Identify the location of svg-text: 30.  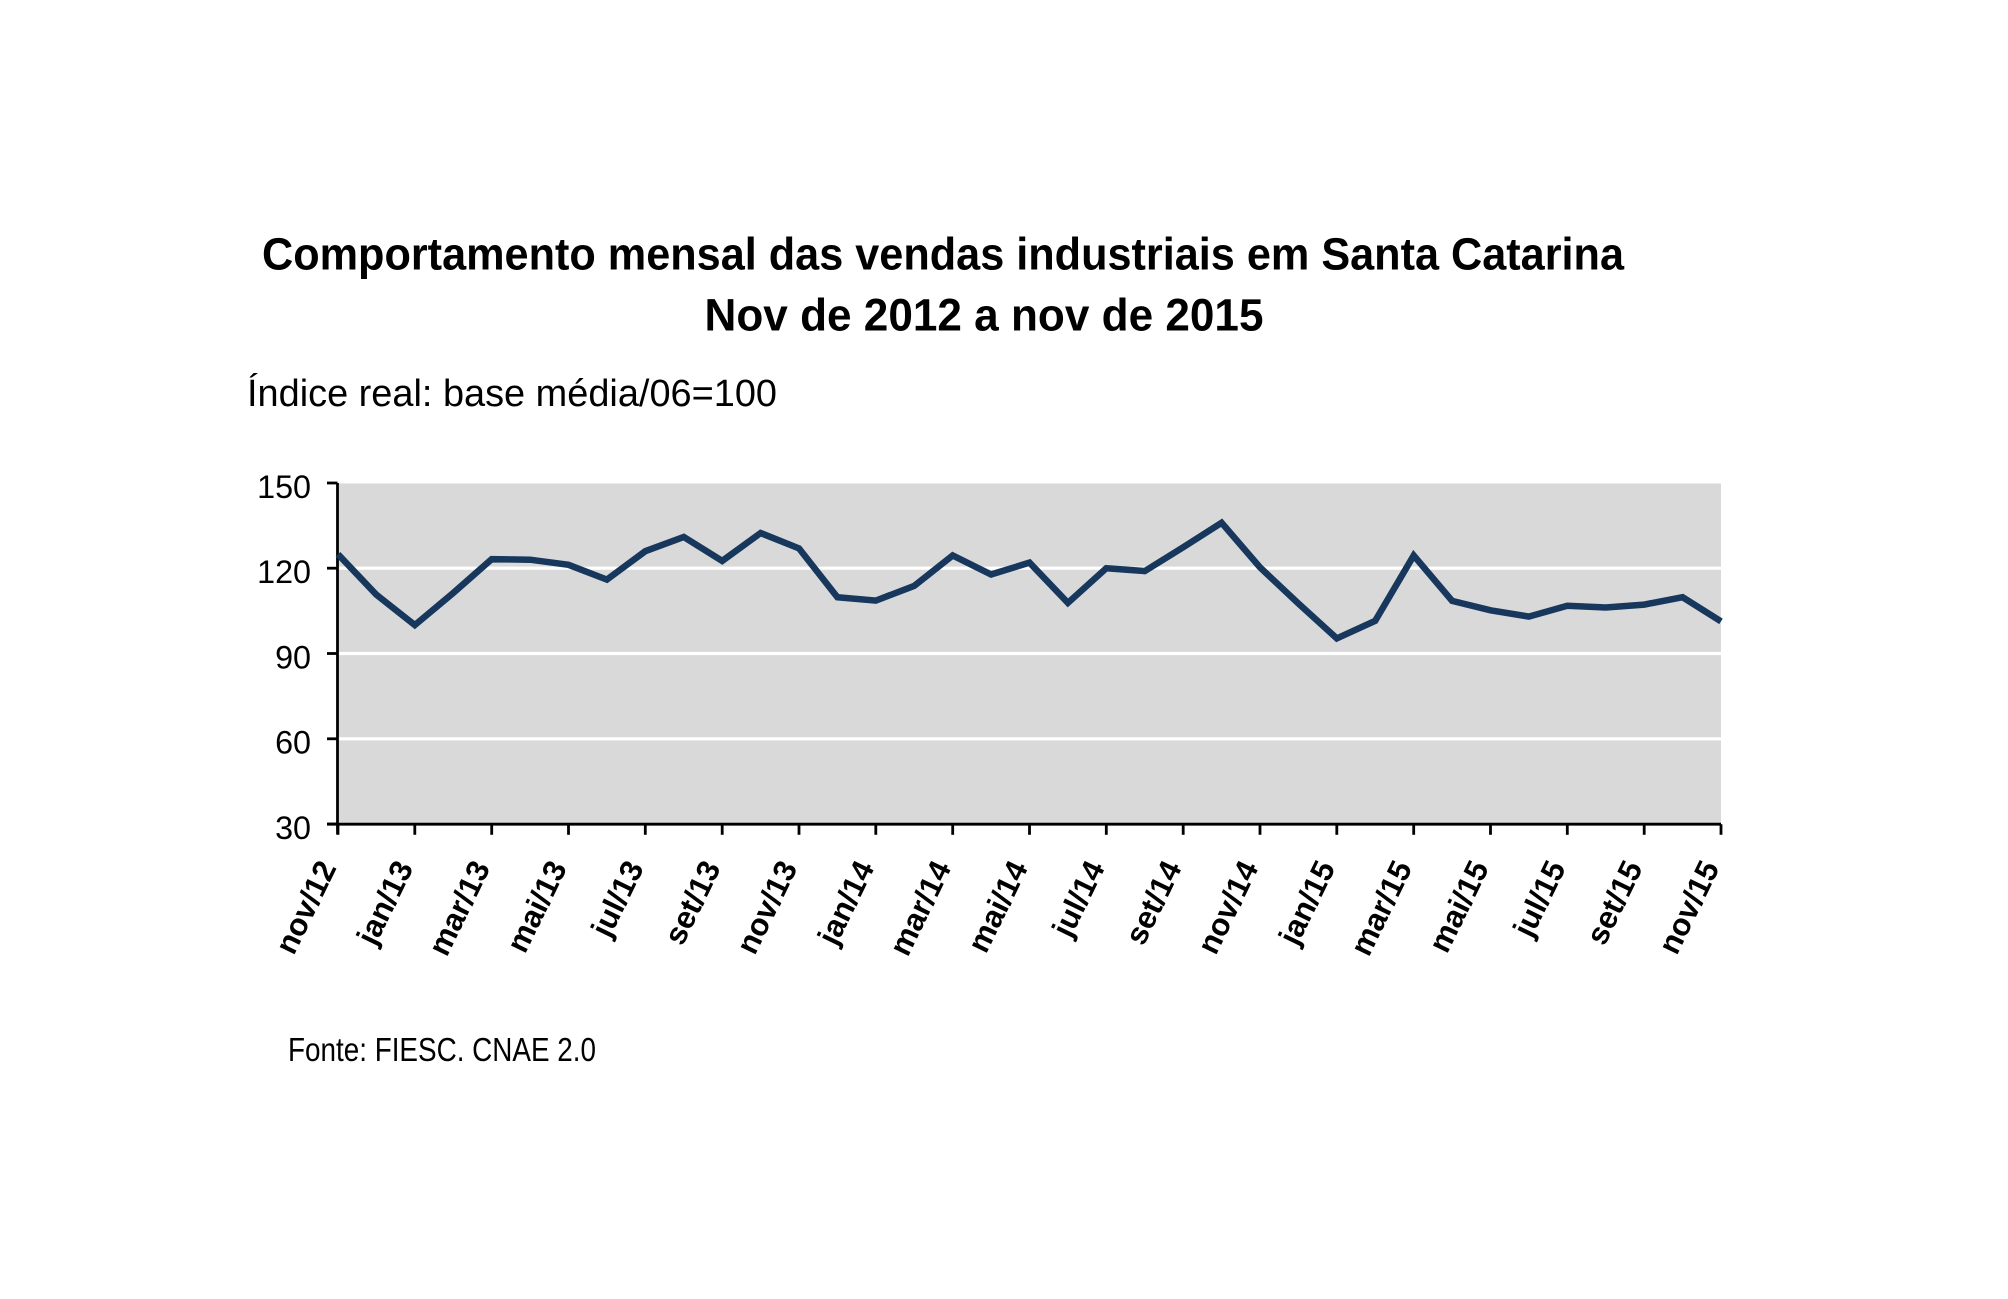
(293, 828).